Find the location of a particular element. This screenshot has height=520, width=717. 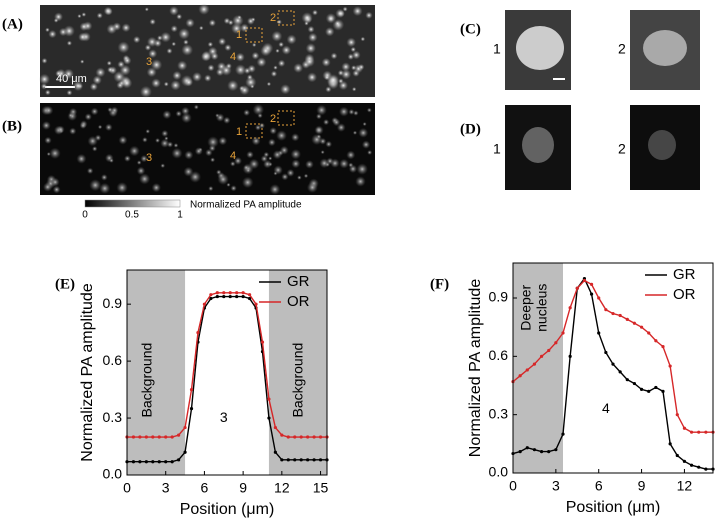

colorbar-label: Normalized PA amplitude is located at coordinates (246, 205).